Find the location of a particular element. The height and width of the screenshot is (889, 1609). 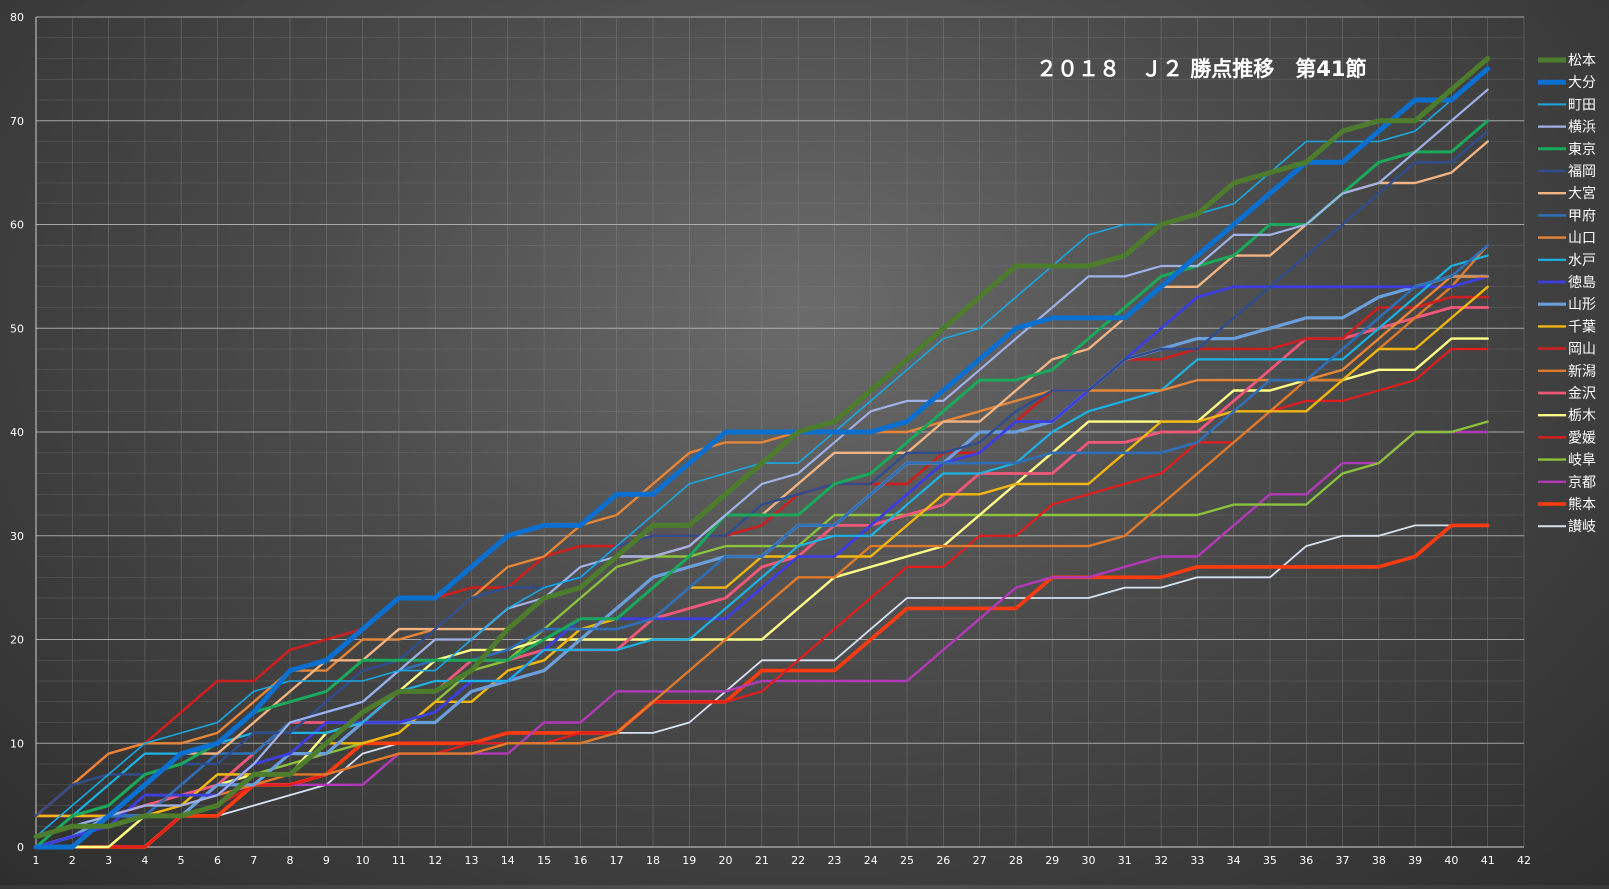

legend-label: 千葉 is located at coordinates (1582, 327).